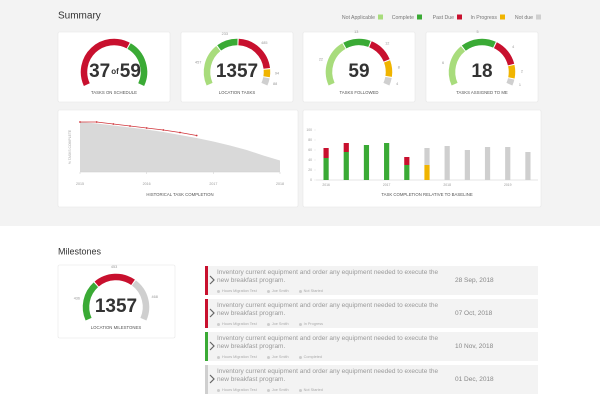 The image size is (600, 400). I want to click on gauge-segment-label: 468, so click(155, 297).